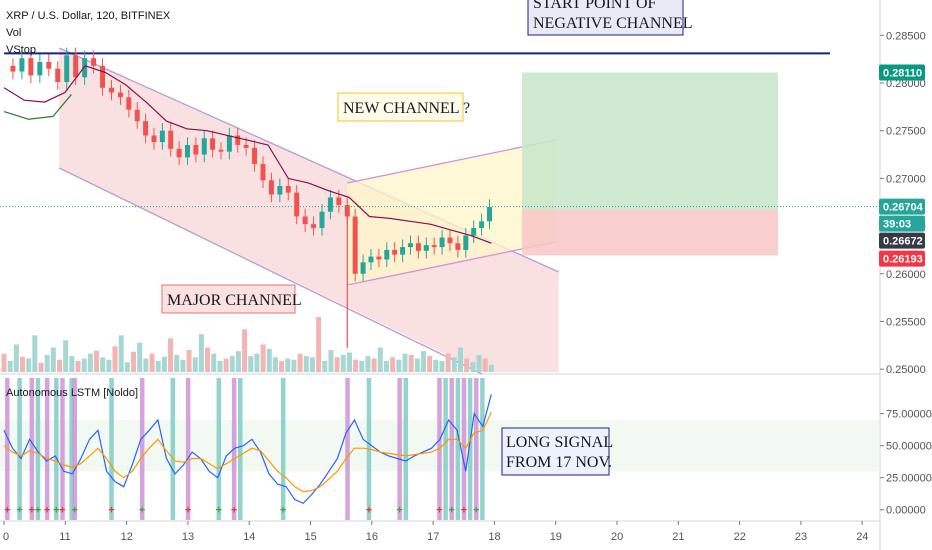  I want to click on lstm-tick-label: 50.00000, so click(909, 447).